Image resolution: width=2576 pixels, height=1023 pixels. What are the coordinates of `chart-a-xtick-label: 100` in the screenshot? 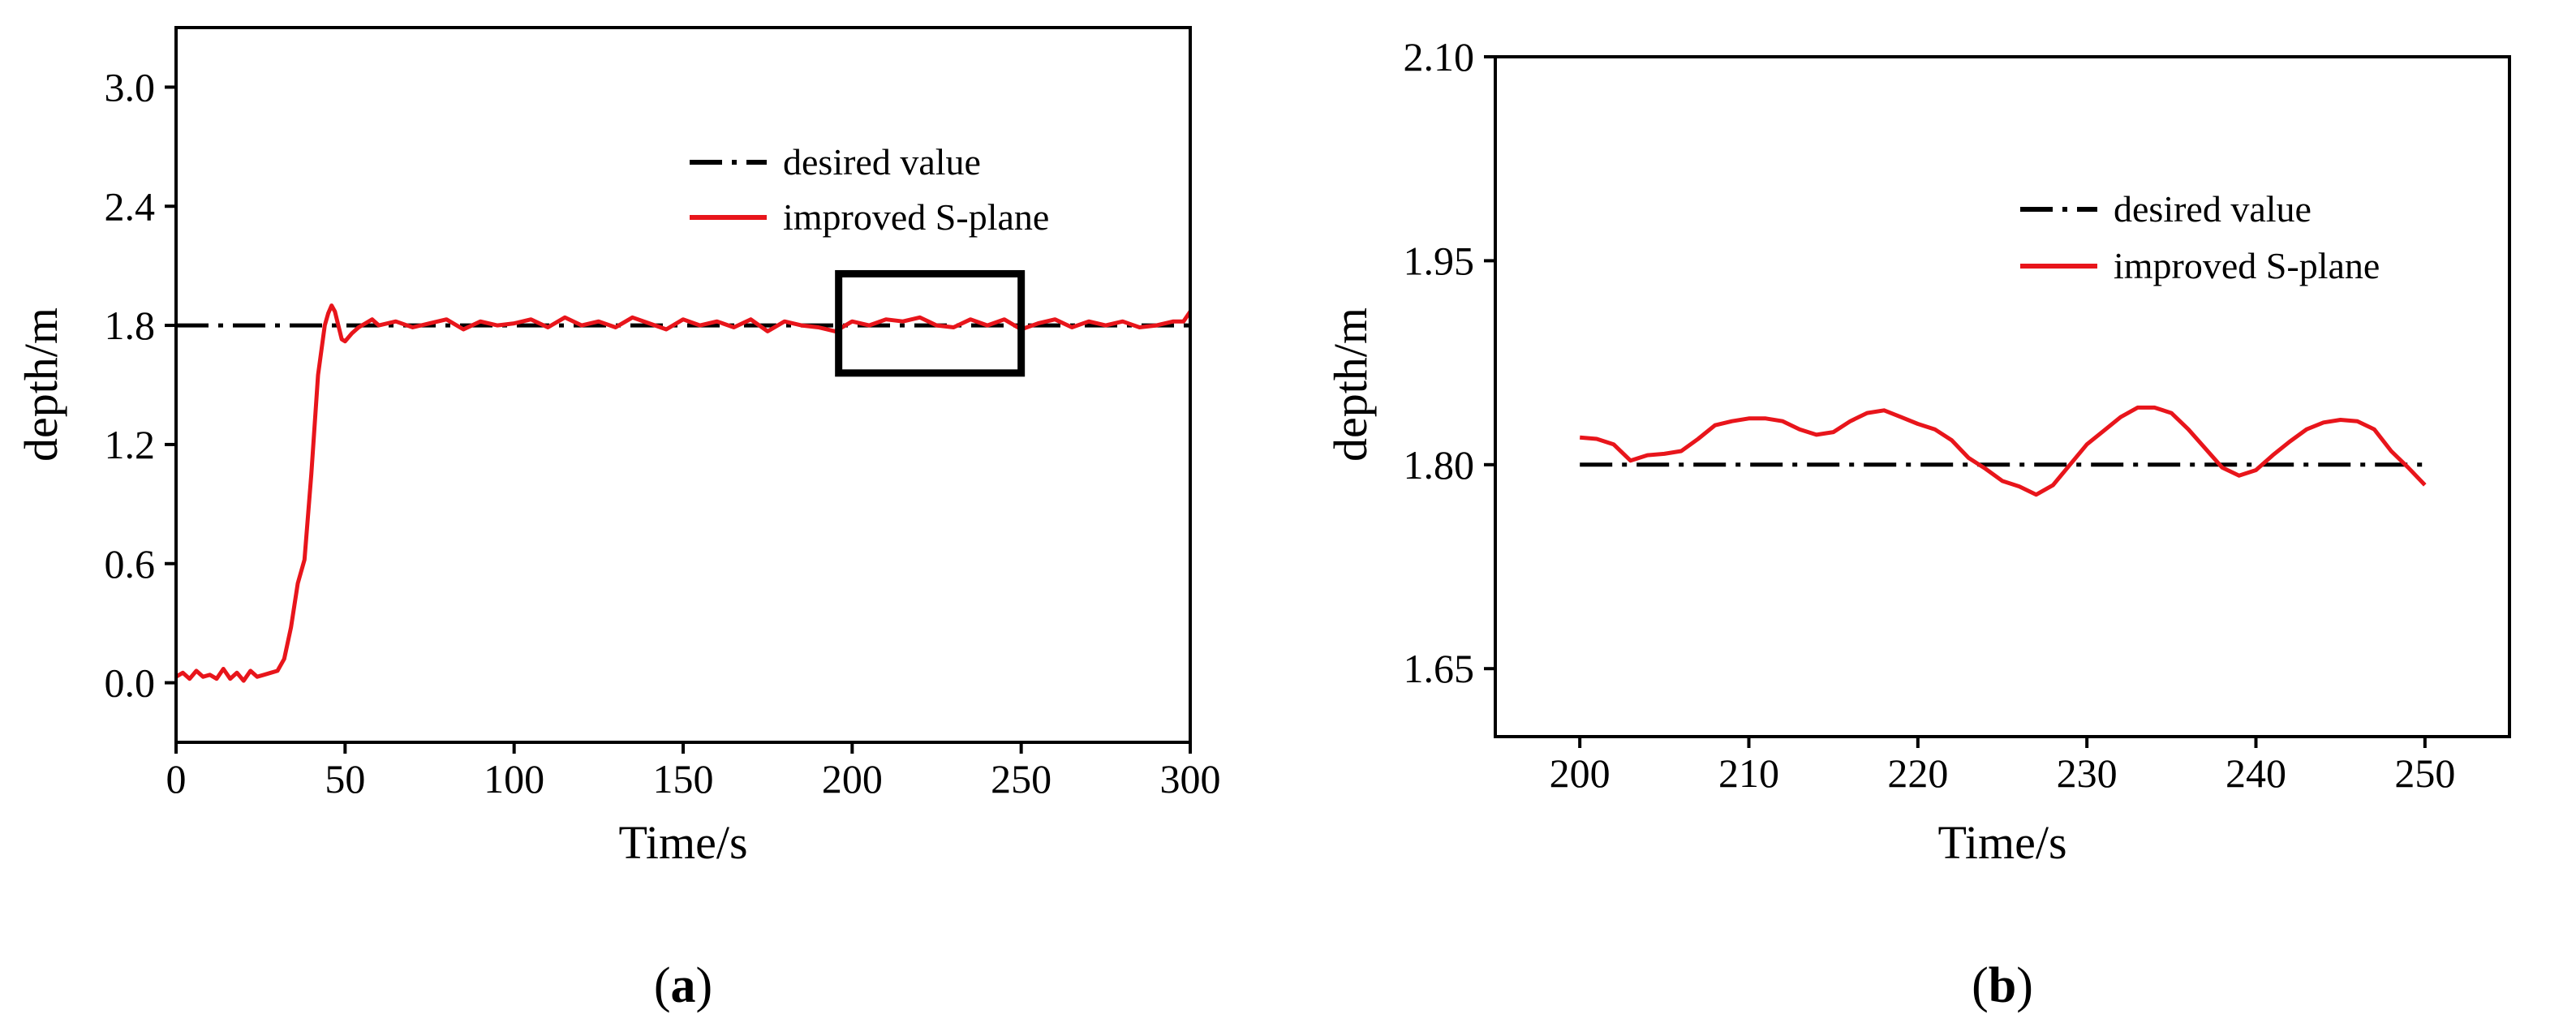 It's located at (514, 779).